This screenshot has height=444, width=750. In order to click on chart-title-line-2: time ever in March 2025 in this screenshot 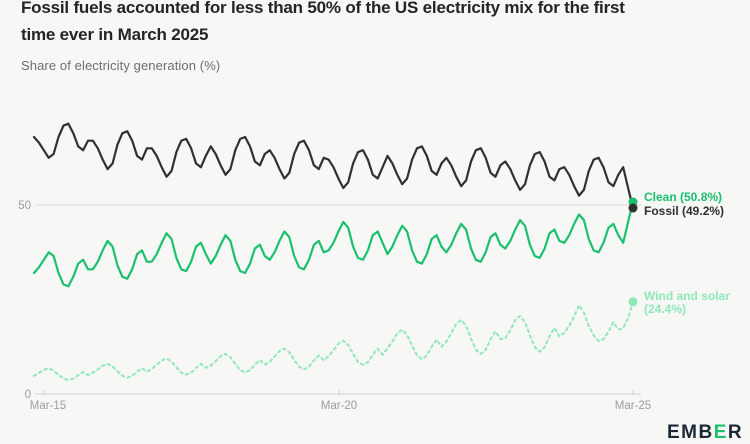, I will do `click(115, 34)`.